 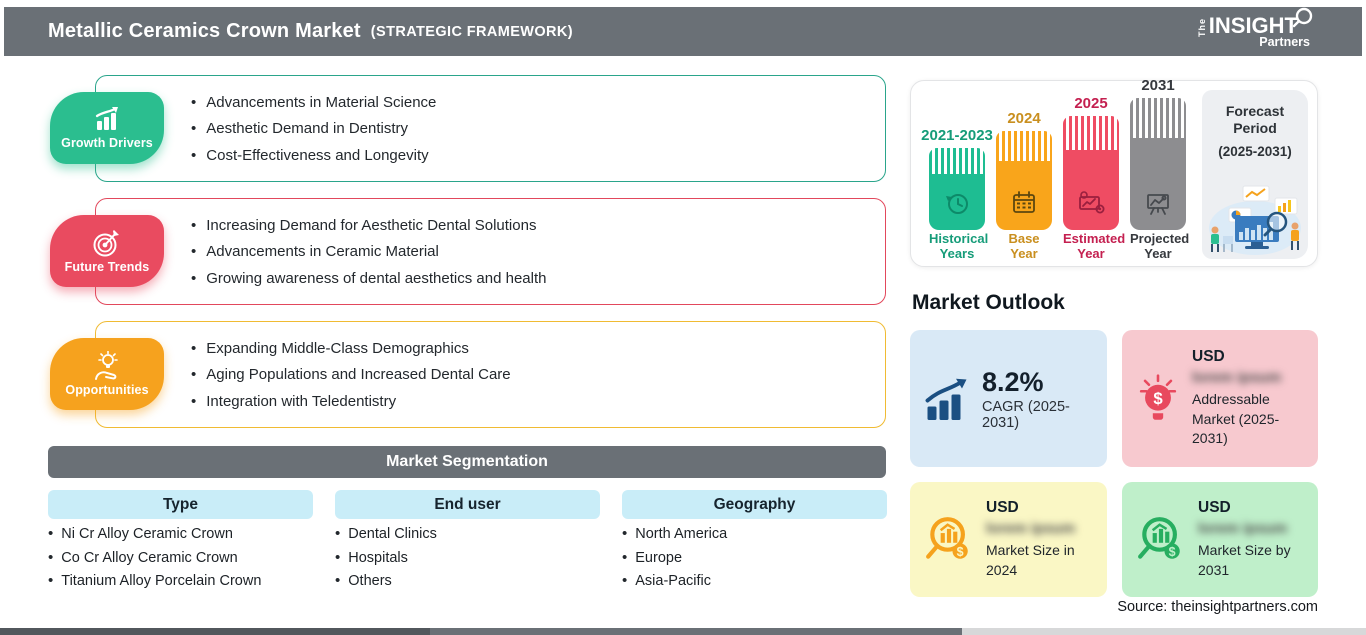 I want to click on analysis-monitor-icon, so click(x=1092, y=202).